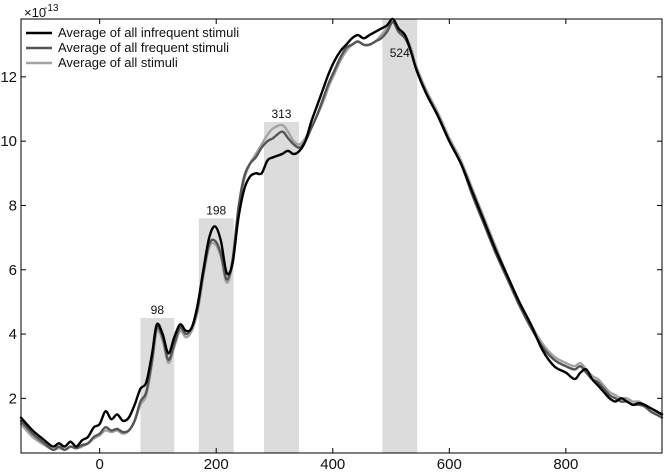 The image size is (666, 473). What do you see at coordinates (13, 398) in the screenshot?
I see `y-tick-label: 2` at bounding box center [13, 398].